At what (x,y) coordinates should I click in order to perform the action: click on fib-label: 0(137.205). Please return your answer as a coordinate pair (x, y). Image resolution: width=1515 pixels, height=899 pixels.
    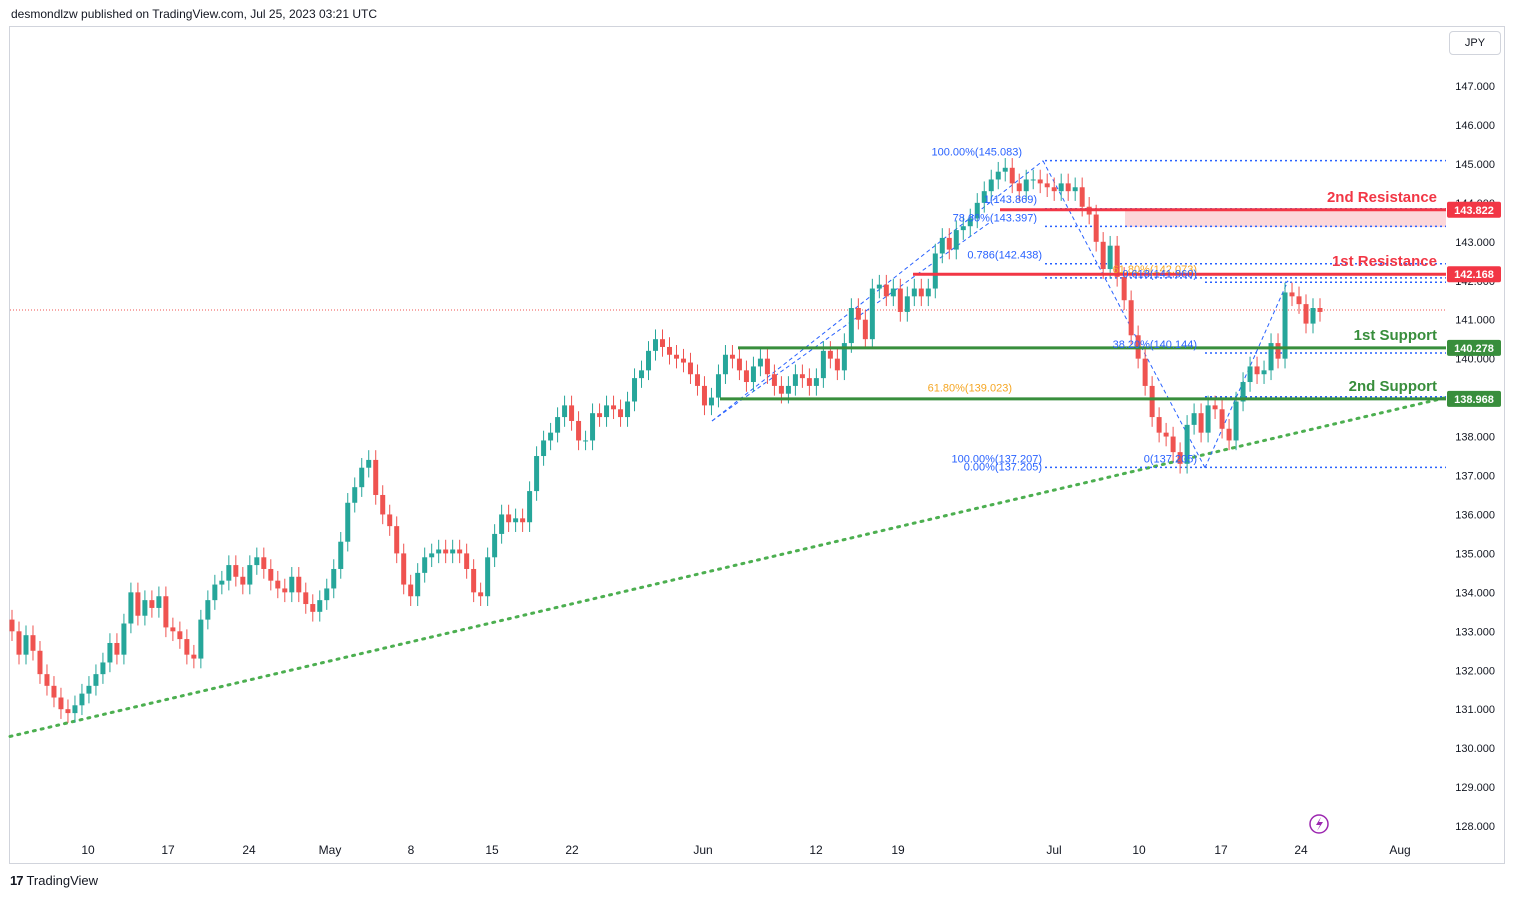
    Looking at the image, I should click on (1170, 460).